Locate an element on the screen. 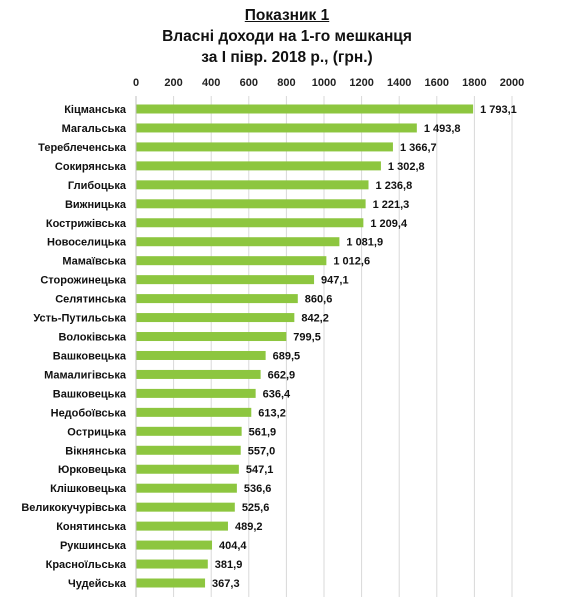 The width and height of the screenshot is (574, 602). category-label: Великокучурівська is located at coordinates (74, 508).